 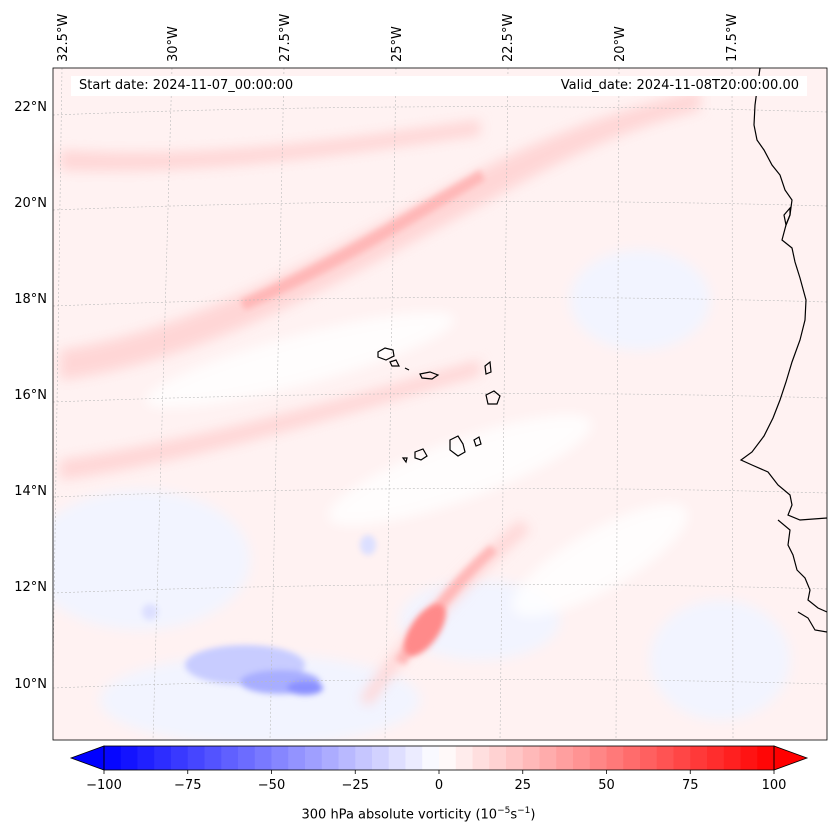 What do you see at coordinates (104, 785) in the screenshot?
I see `colorbar-tick-label: −100` at bounding box center [104, 785].